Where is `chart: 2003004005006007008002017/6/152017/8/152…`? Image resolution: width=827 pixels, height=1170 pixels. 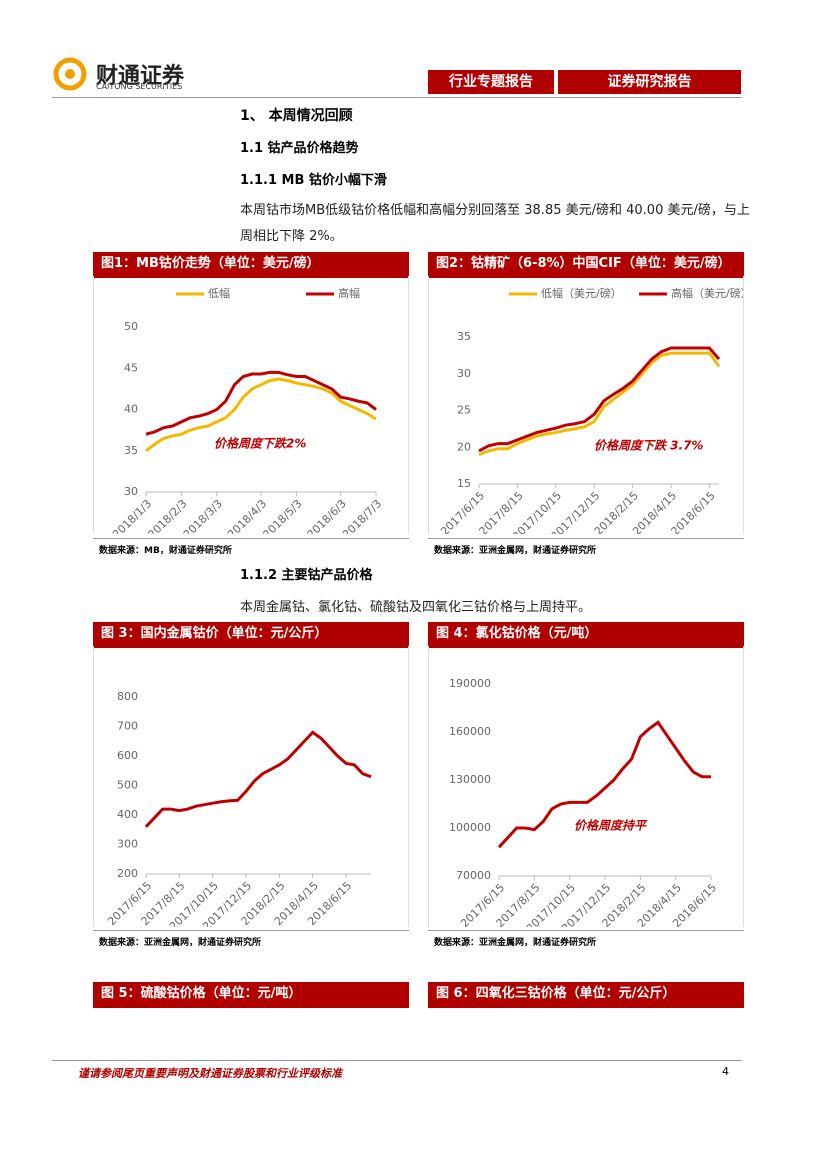 chart: 2003004005006007008002017/6/152017/8/152… is located at coordinates (251, 786).